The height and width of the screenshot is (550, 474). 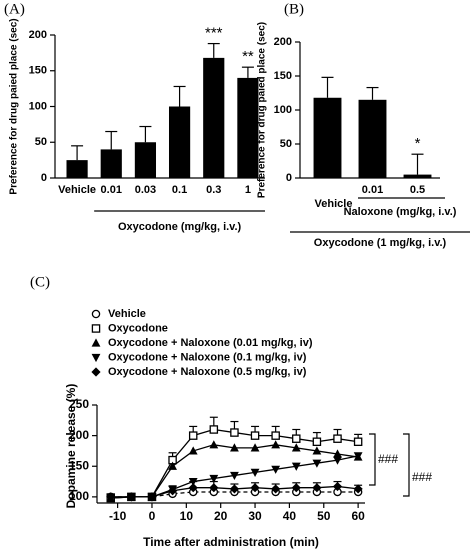 What do you see at coordinates (187, 516) in the screenshot?
I see `x-tick-label: 10` at bounding box center [187, 516].